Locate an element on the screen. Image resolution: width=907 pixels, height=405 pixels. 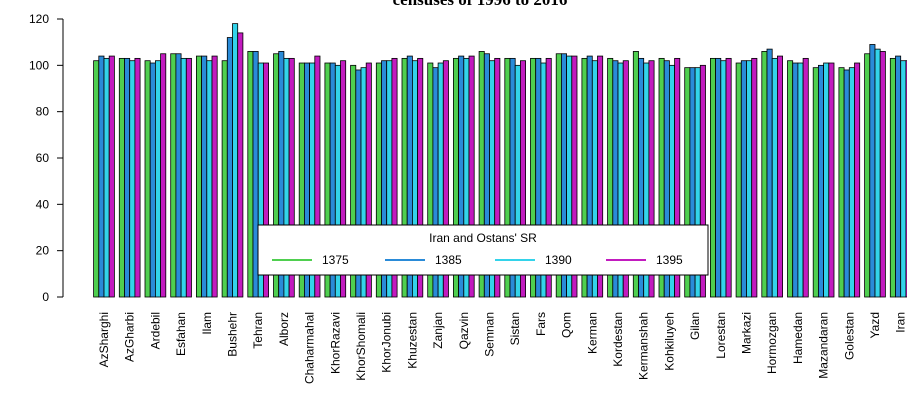
x-tick-label: Kohkiluyeh is located at coordinates (669, 341).